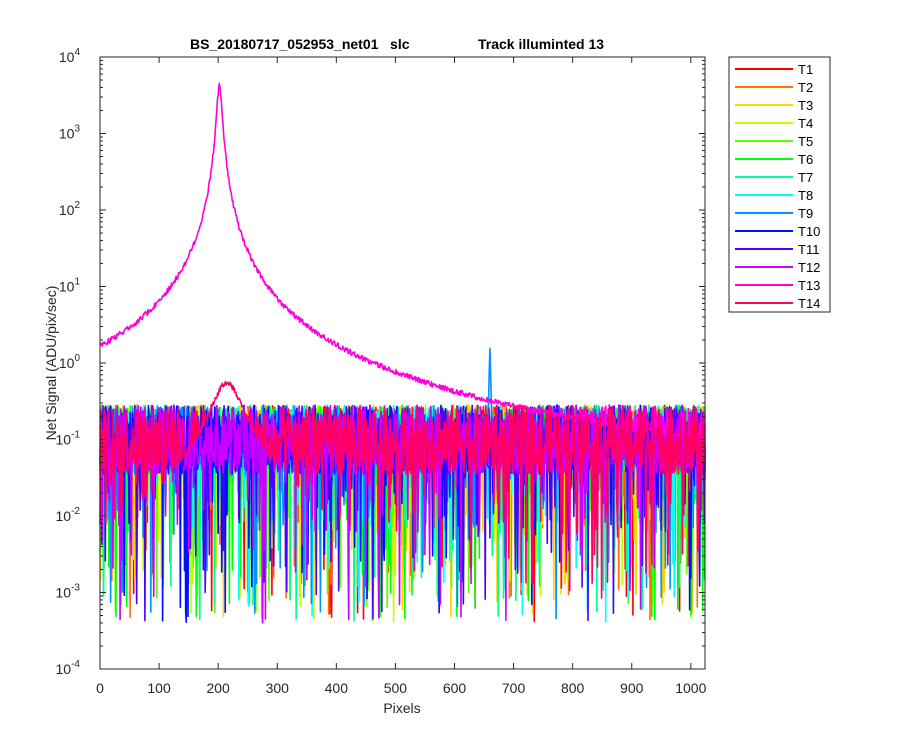 Image resolution: width=900 pixels, height=750 pixels. What do you see at coordinates (805, 195) in the screenshot?
I see `legend-label-t8: T8` at bounding box center [805, 195].